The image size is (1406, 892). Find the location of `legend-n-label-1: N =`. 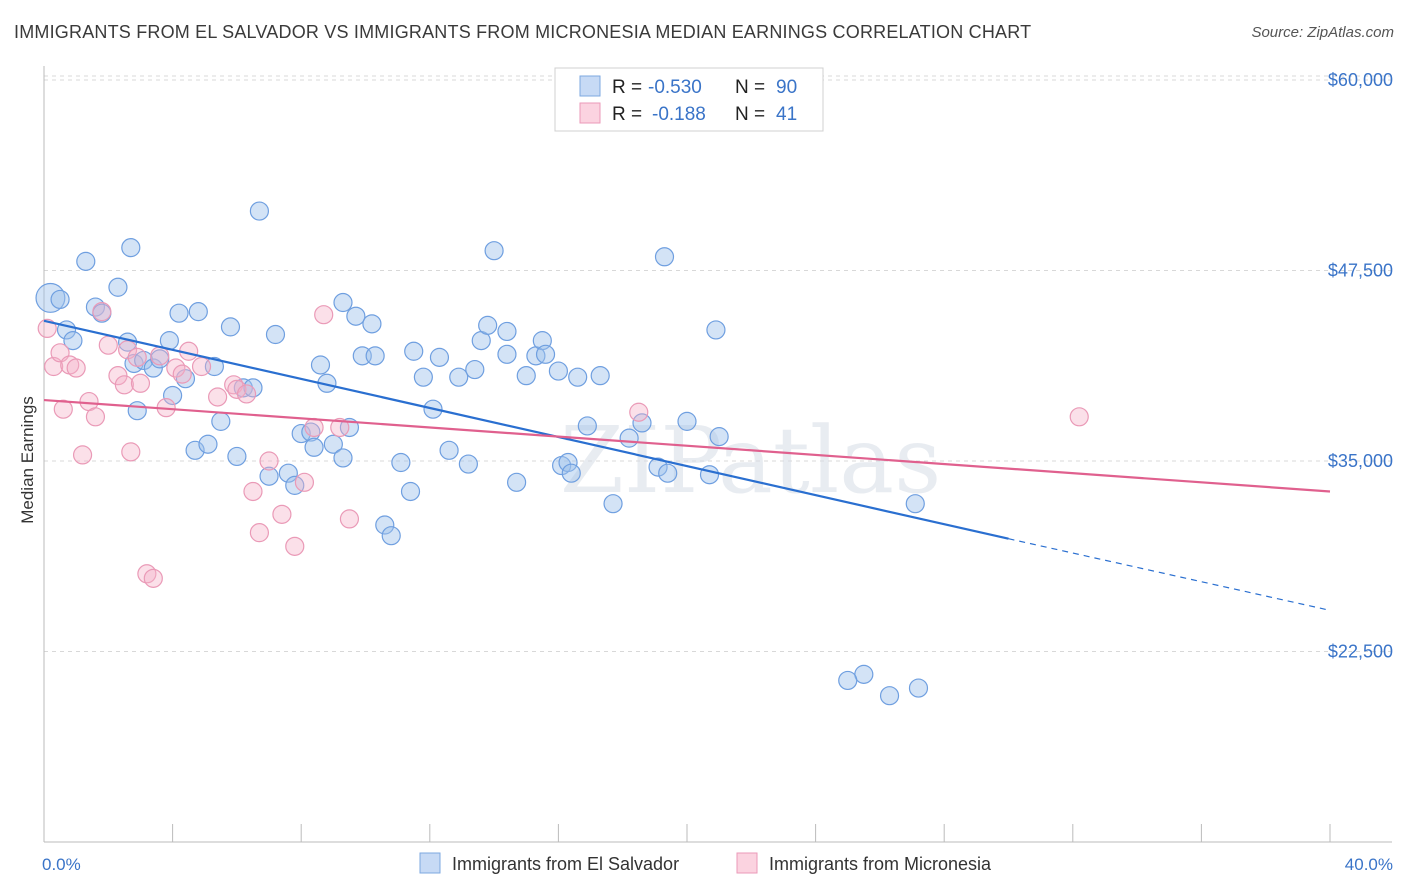

legend-n-label-1: N = is located at coordinates (750, 87).